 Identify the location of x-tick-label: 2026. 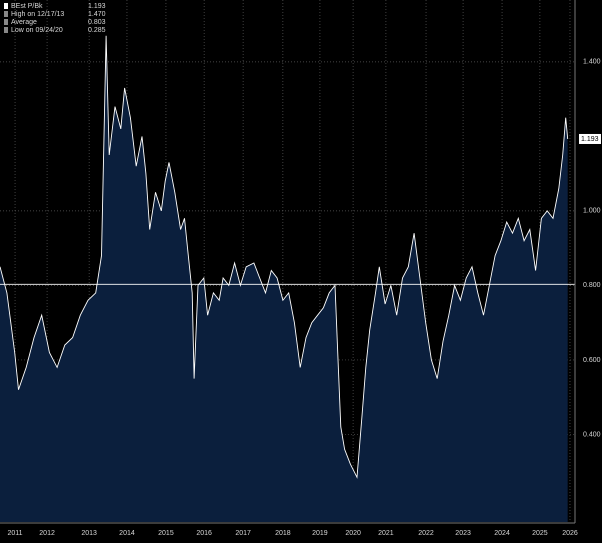
(570, 533).